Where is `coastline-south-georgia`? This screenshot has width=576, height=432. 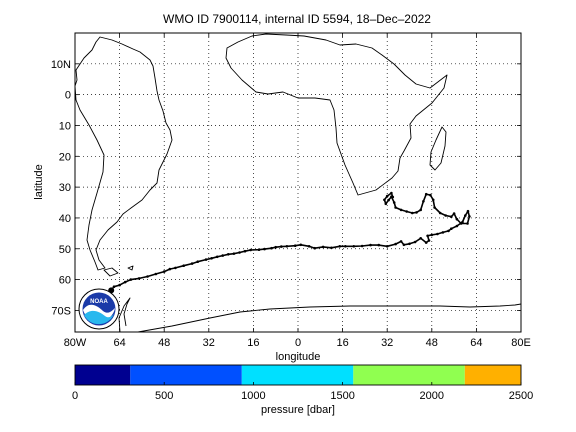
coastline-south-georgia is located at coordinates (130, 268).